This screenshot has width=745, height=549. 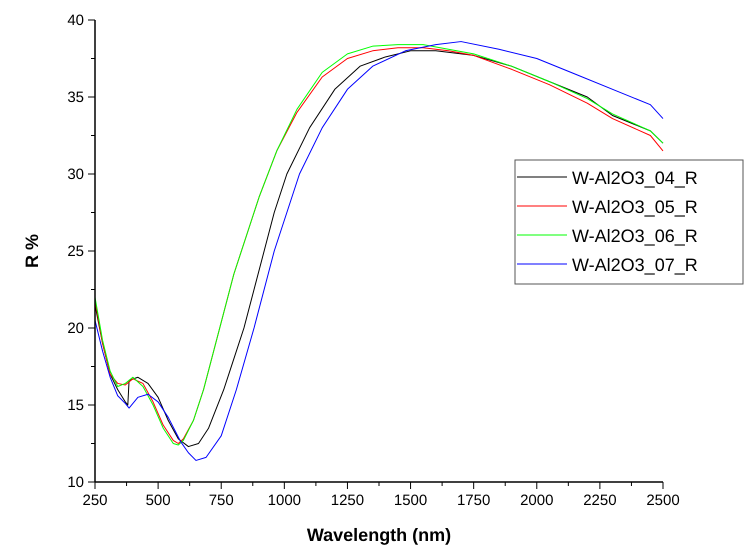 What do you see at coordinates (635, 265) in the screenshot?
I see `legend-label: W-Al2O3_07_R` at bounding box center [635, 265].